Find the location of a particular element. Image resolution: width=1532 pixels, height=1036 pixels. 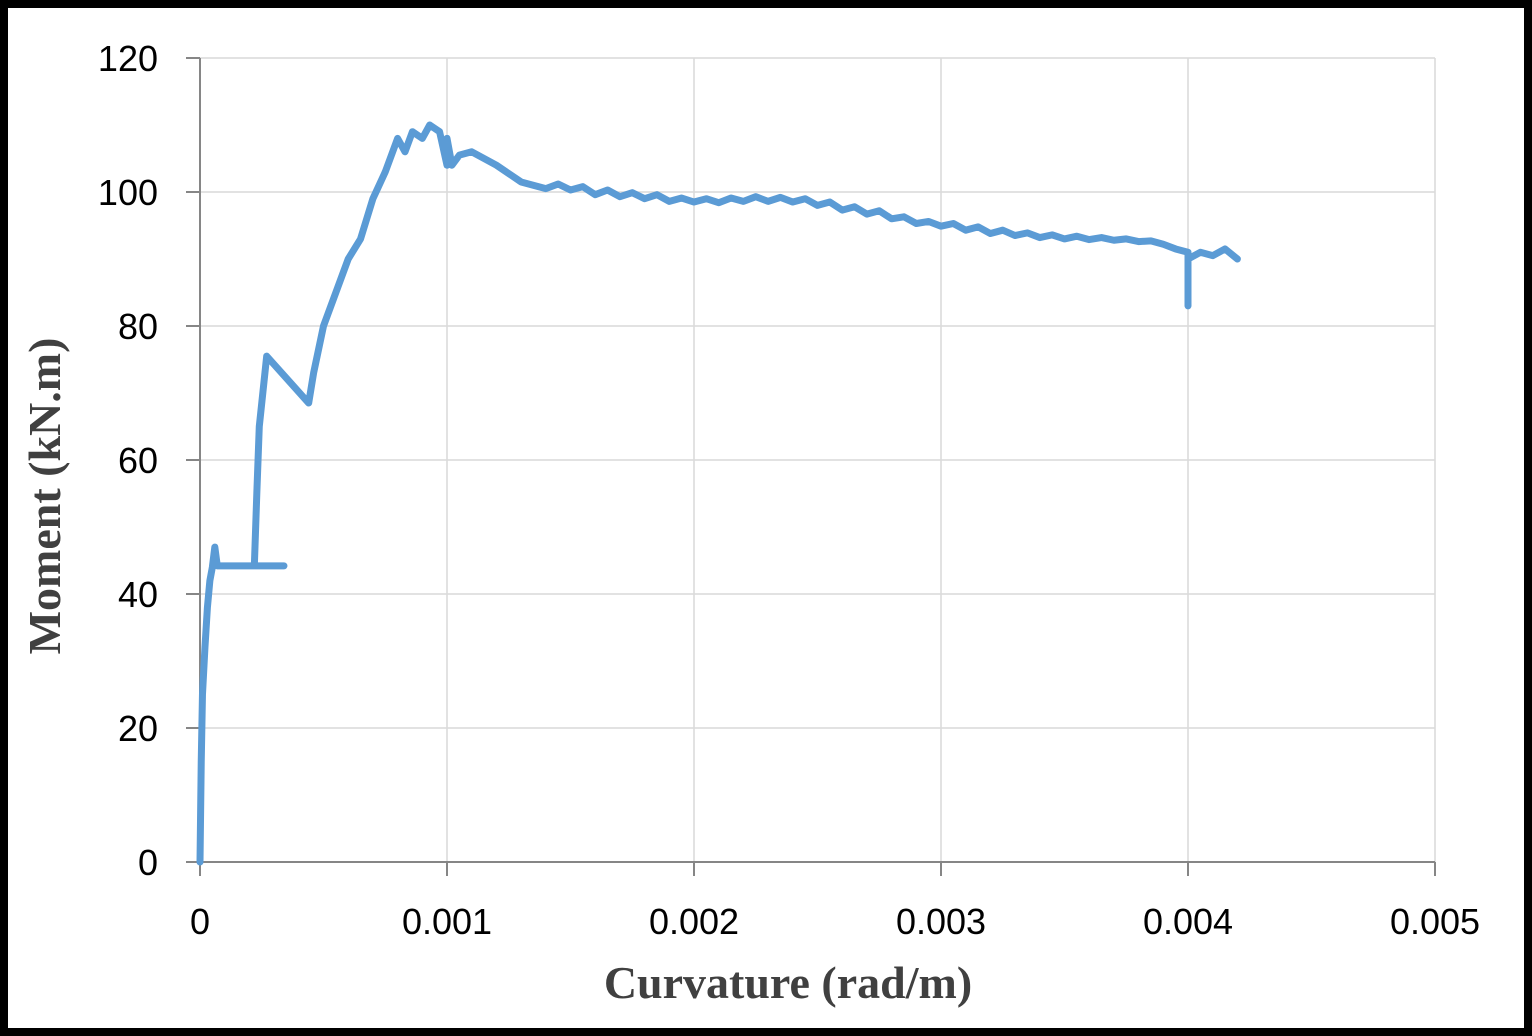

x-tick-label: 0.004 is located at coordinates (1188, 921).